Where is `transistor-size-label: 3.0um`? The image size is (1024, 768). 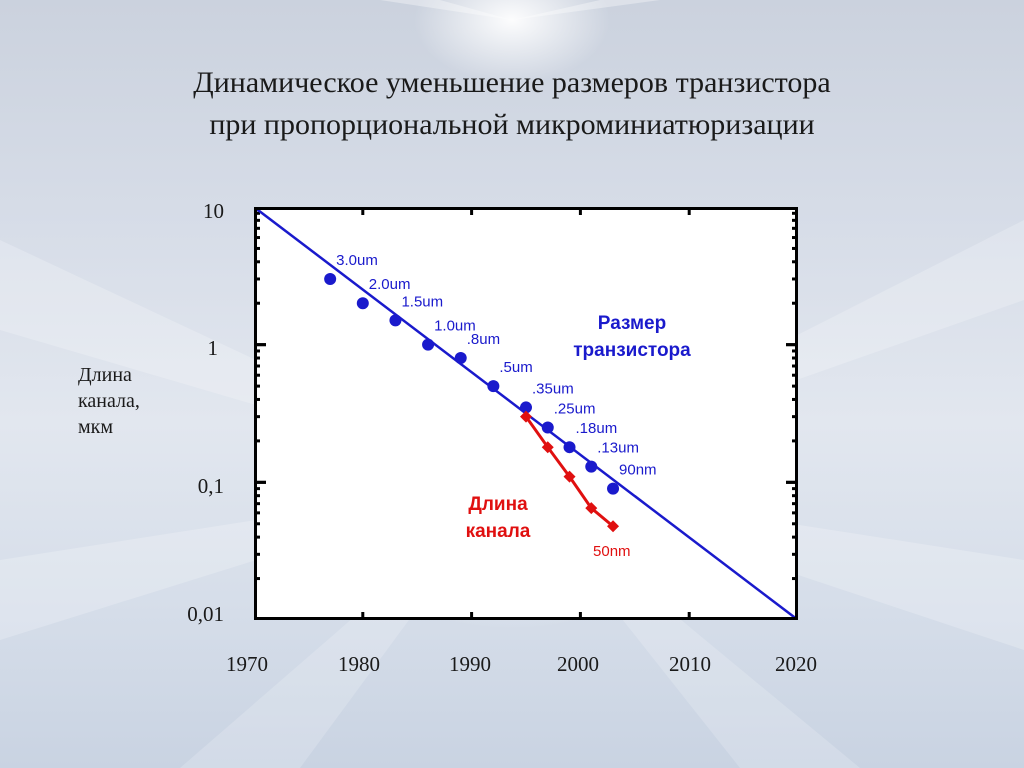
transistor-size-label: 3.0um is located at coordinates (357, 260).